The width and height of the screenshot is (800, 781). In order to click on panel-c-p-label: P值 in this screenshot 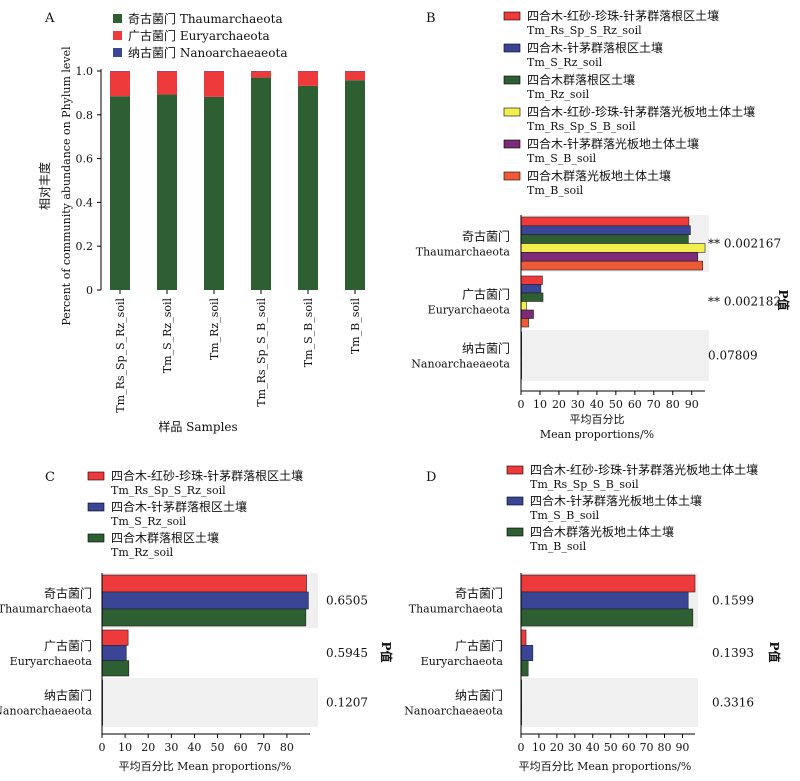, I will do `click(386, 651)`.